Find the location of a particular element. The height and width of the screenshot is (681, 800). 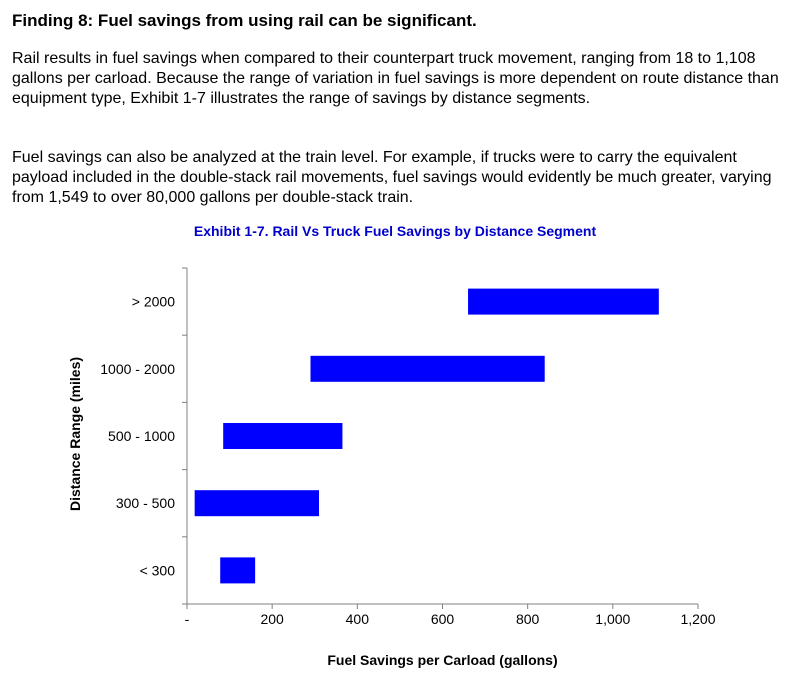

x-tick-label: 400 is located at coordinates (358, 619).